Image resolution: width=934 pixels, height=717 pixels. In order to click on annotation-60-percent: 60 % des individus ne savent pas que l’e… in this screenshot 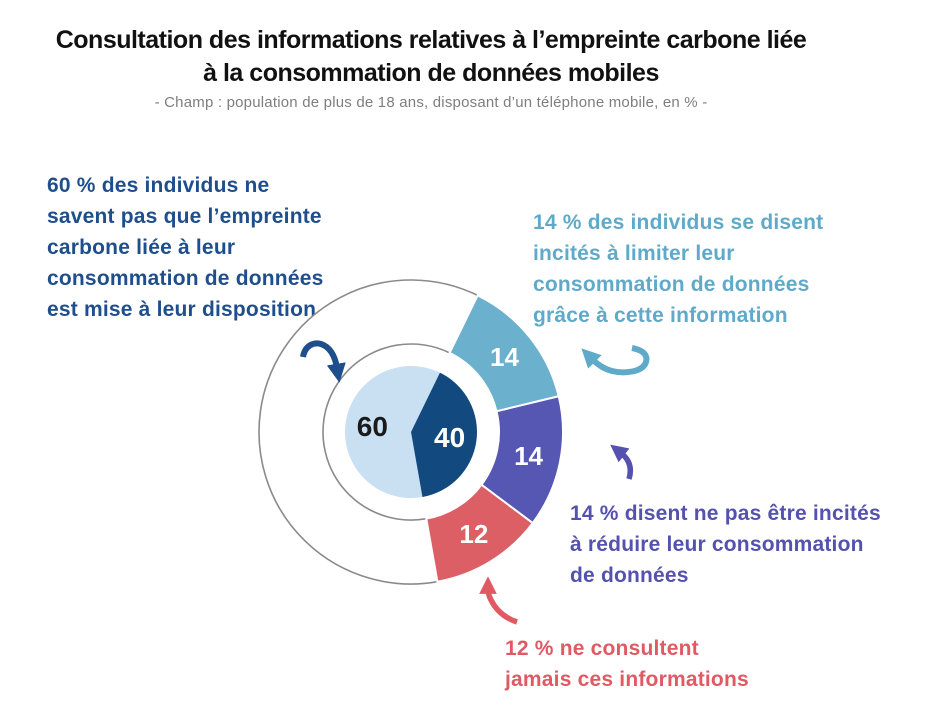, I will do `click(185, 247)`.